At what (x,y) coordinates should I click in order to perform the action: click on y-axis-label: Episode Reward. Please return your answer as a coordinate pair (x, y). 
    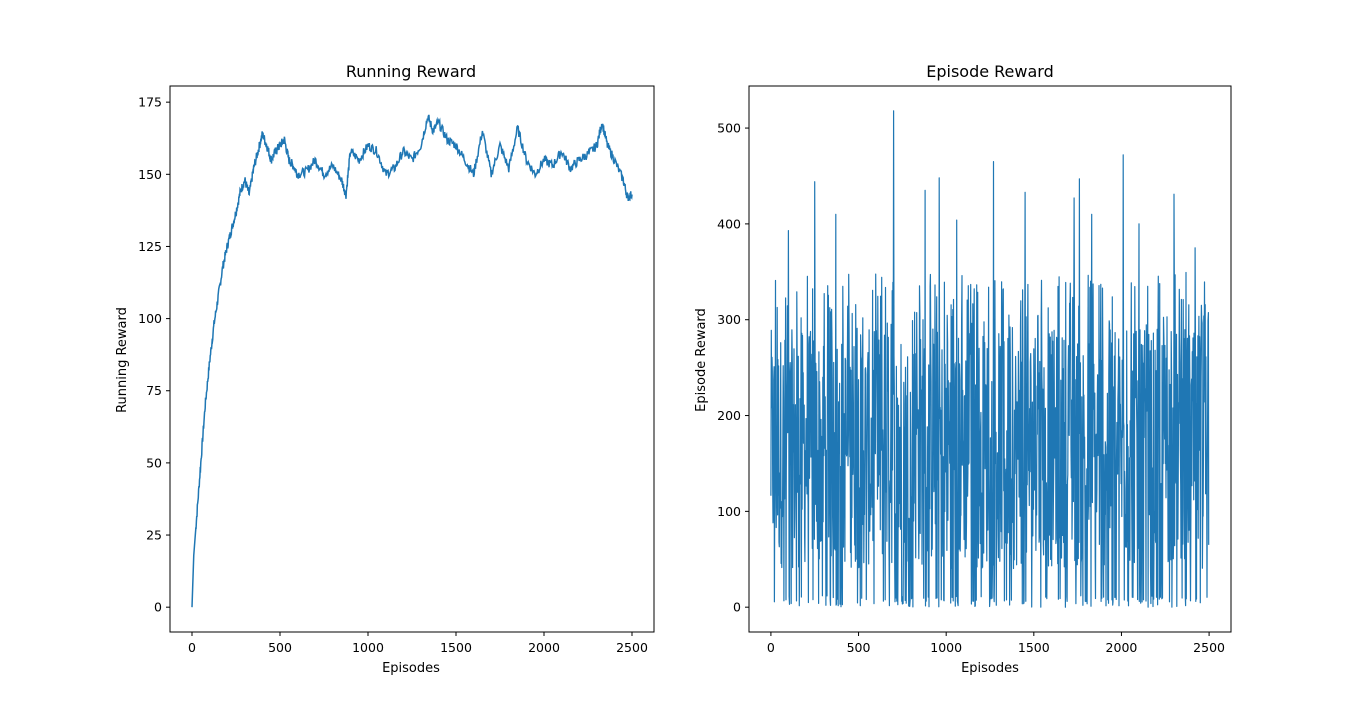
    Looking at the image, I should click on (701, 360).